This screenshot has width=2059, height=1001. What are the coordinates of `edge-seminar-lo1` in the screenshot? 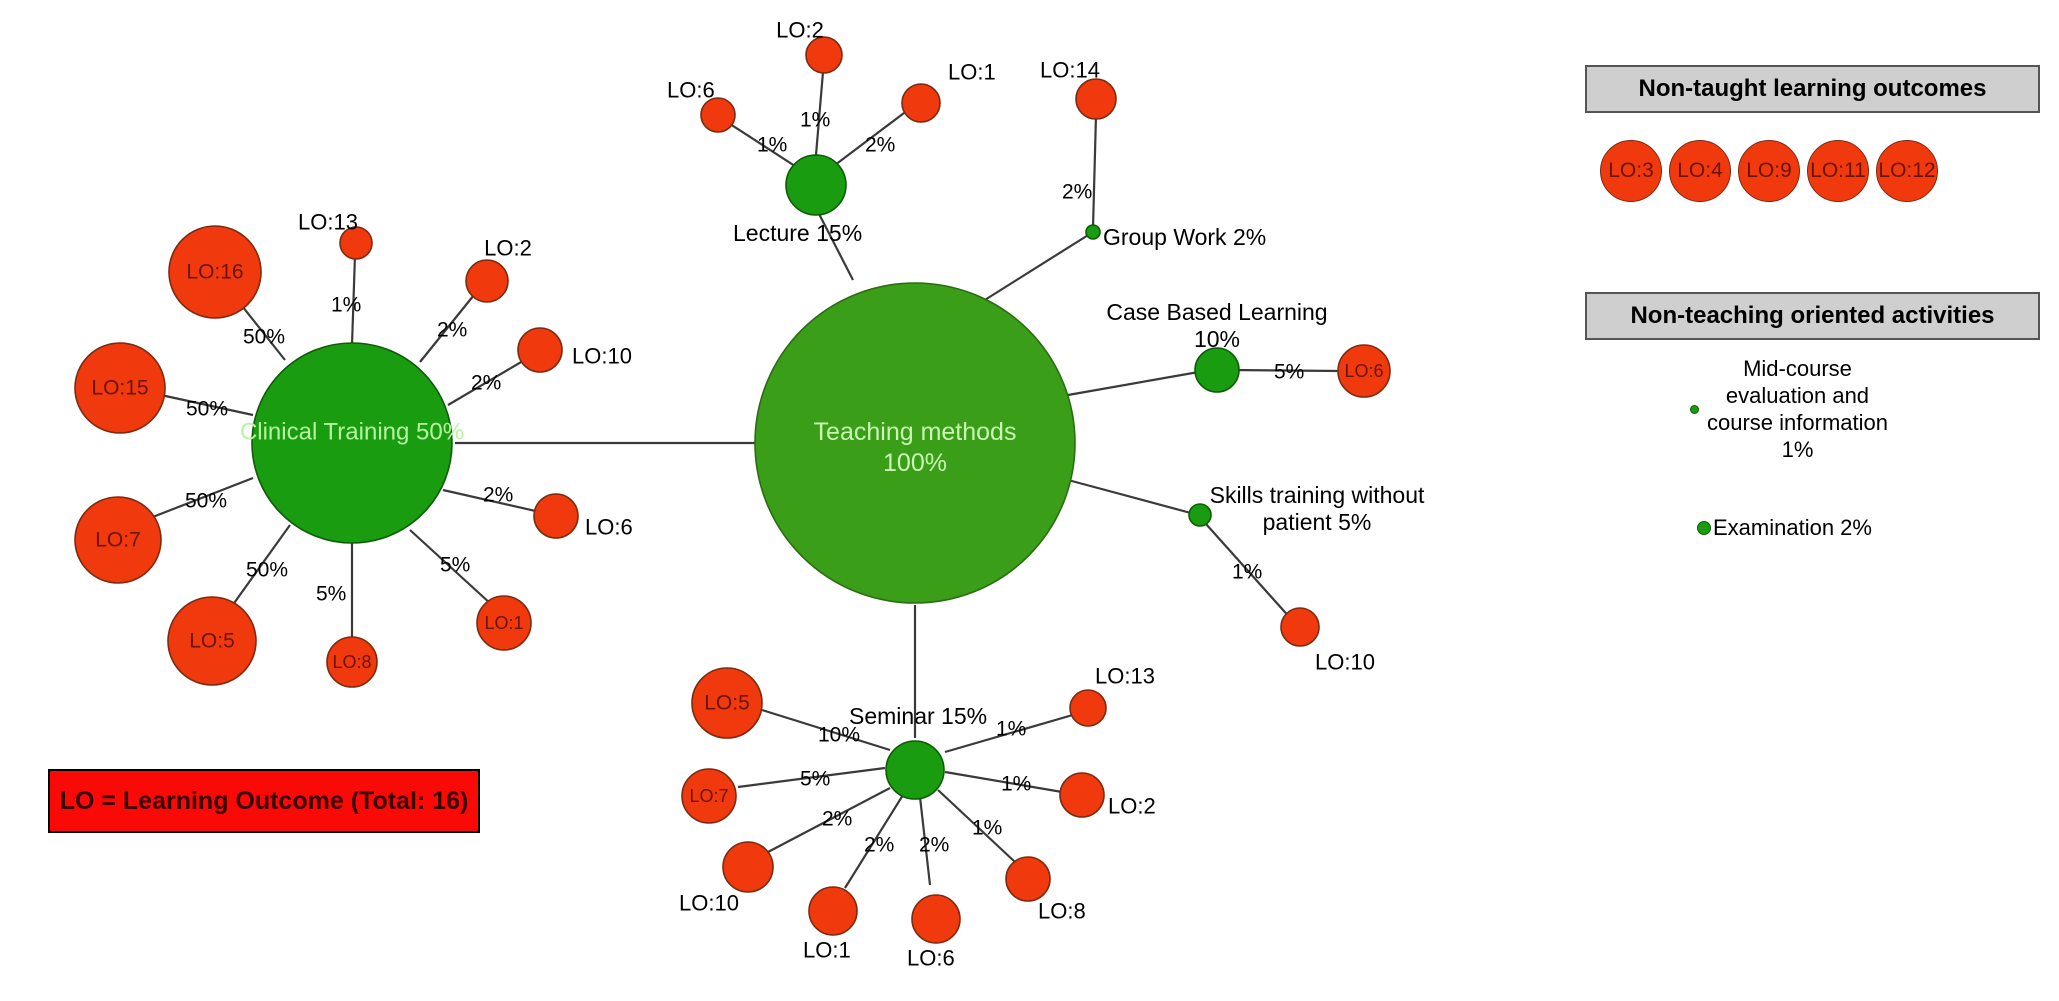 It's located at (874, 841).